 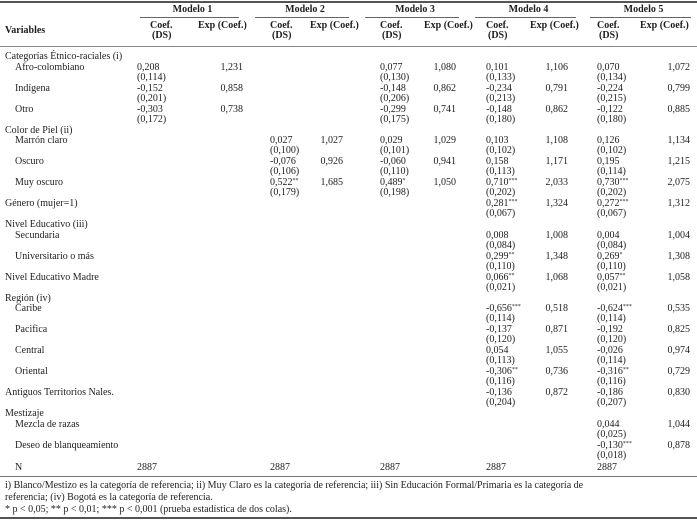 What do you see at coordinates (445, 161) in the screenshot?
I see `exp-value: 0,941` at bounding box center [445, 161].